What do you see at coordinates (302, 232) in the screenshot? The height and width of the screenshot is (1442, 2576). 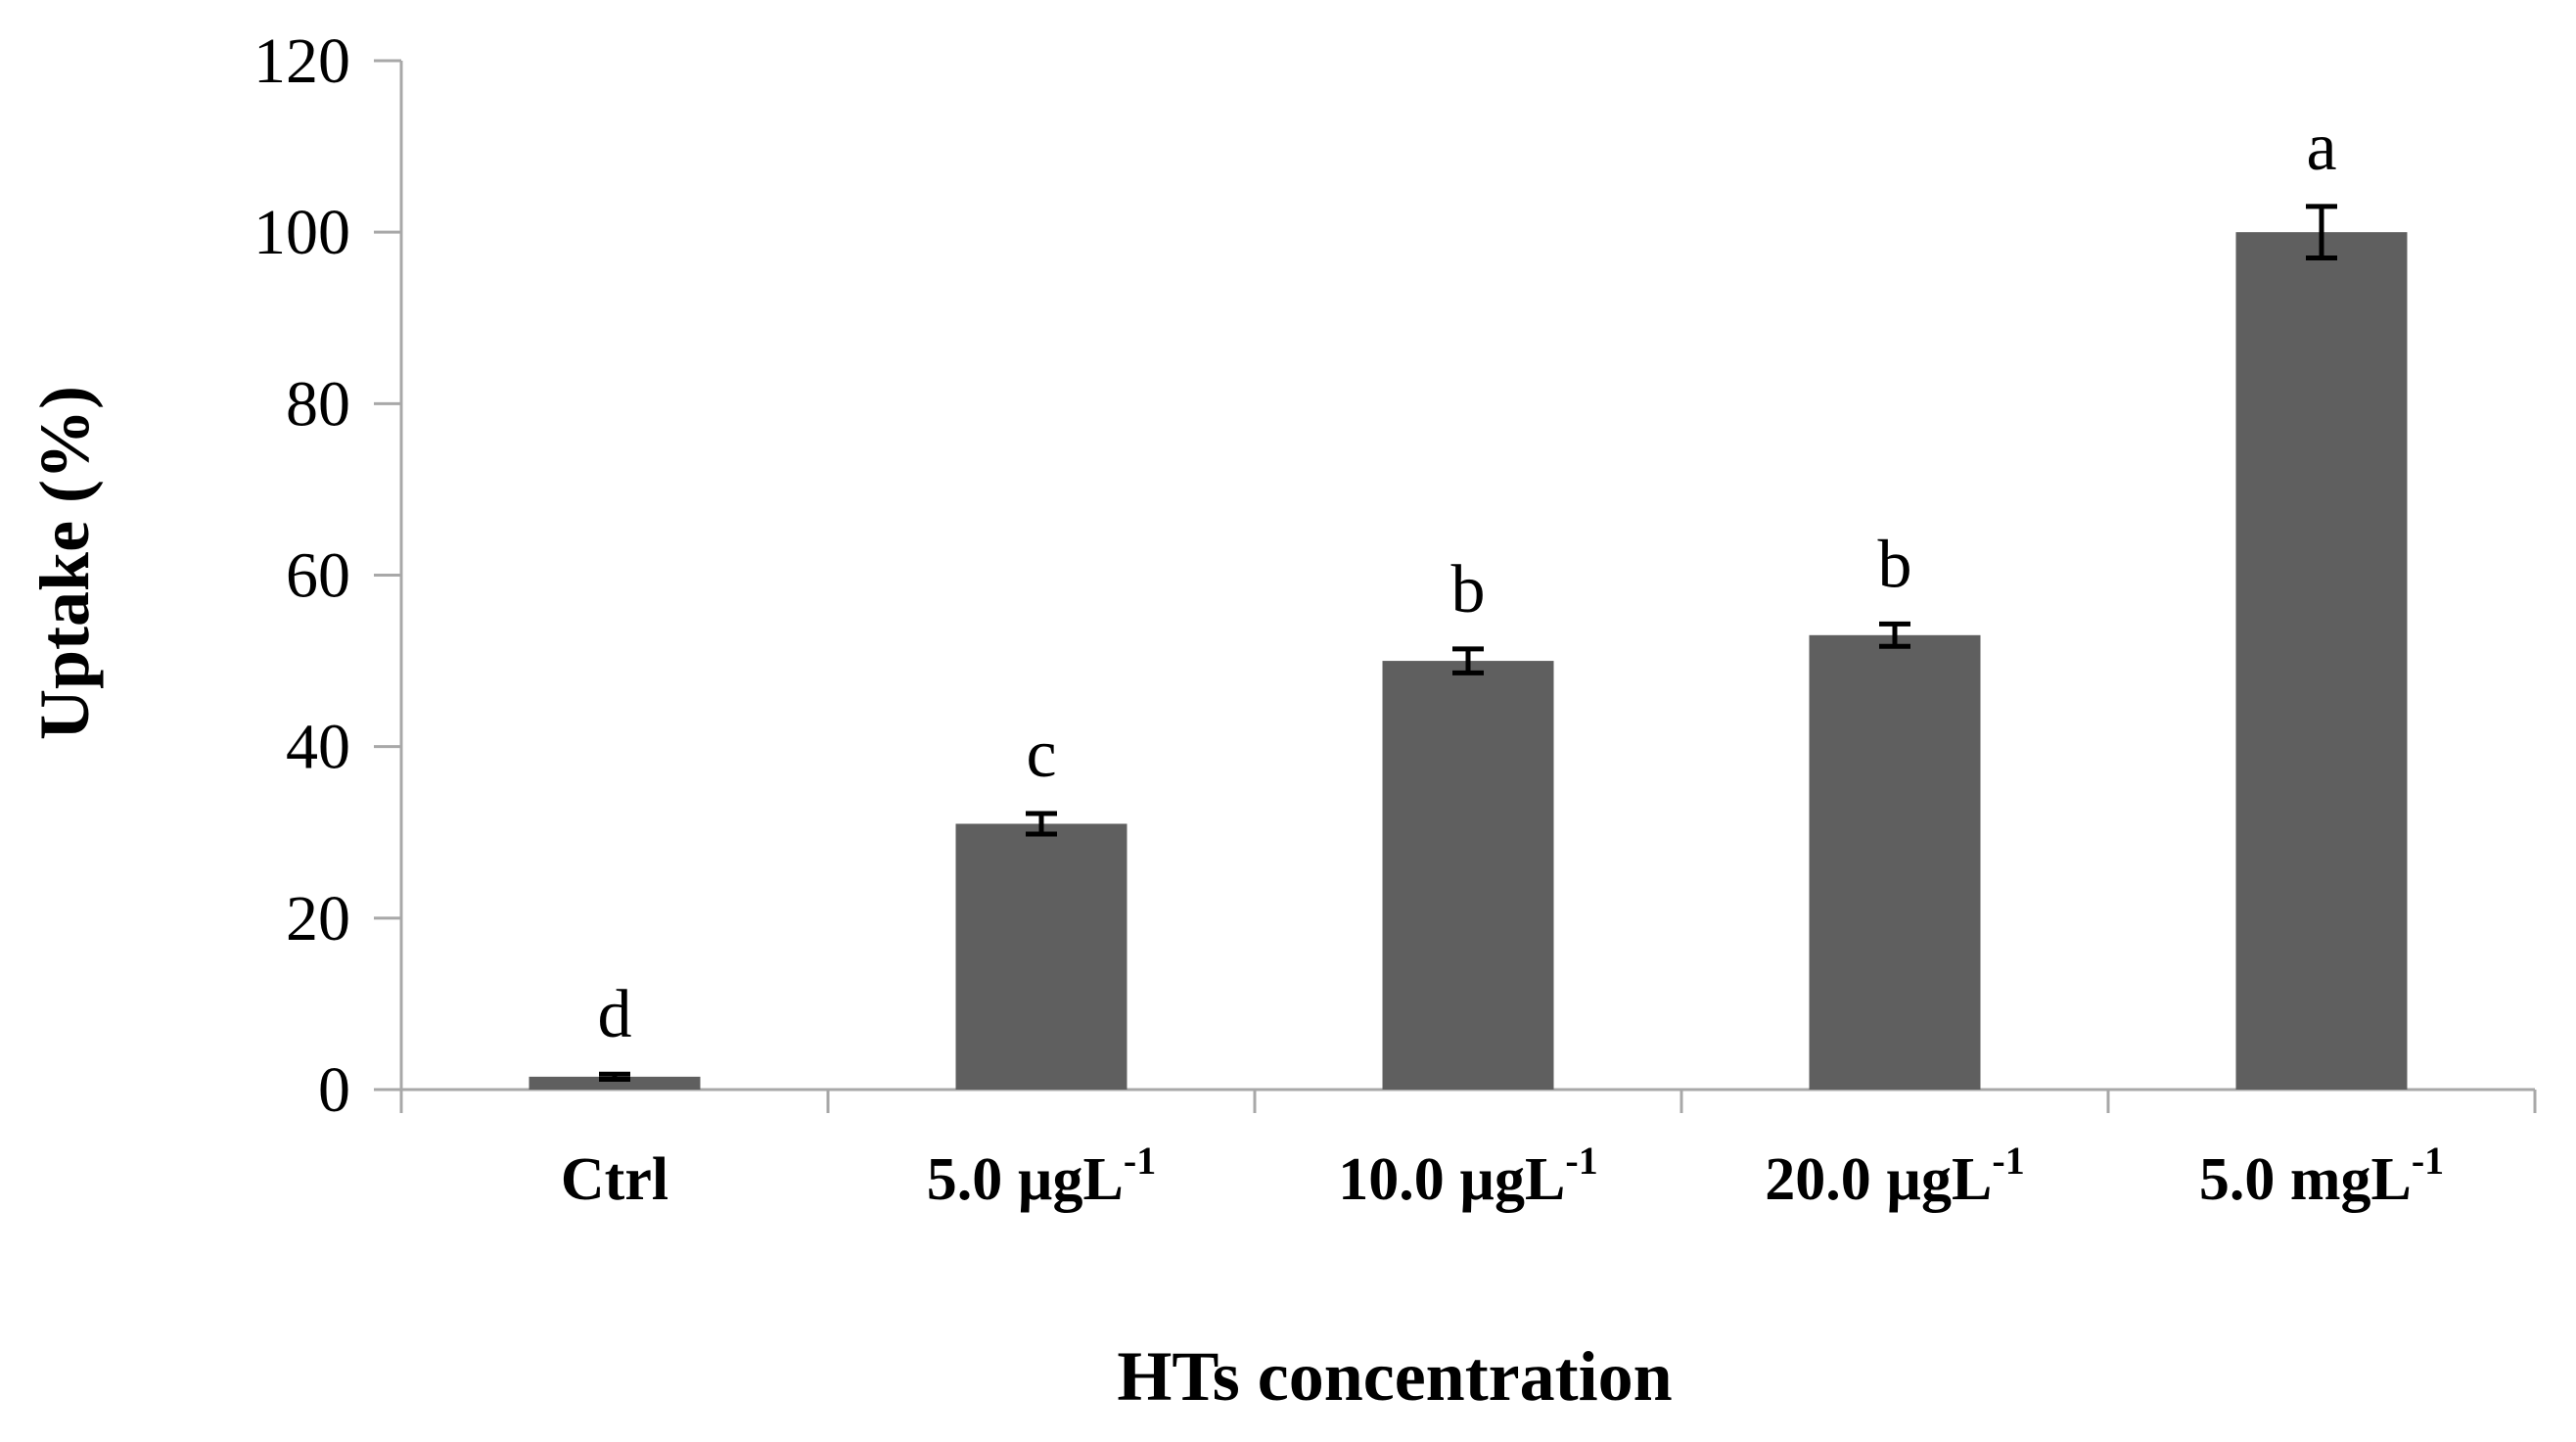 I see `y-tick-label: 100` at bounding box center [302, 232].